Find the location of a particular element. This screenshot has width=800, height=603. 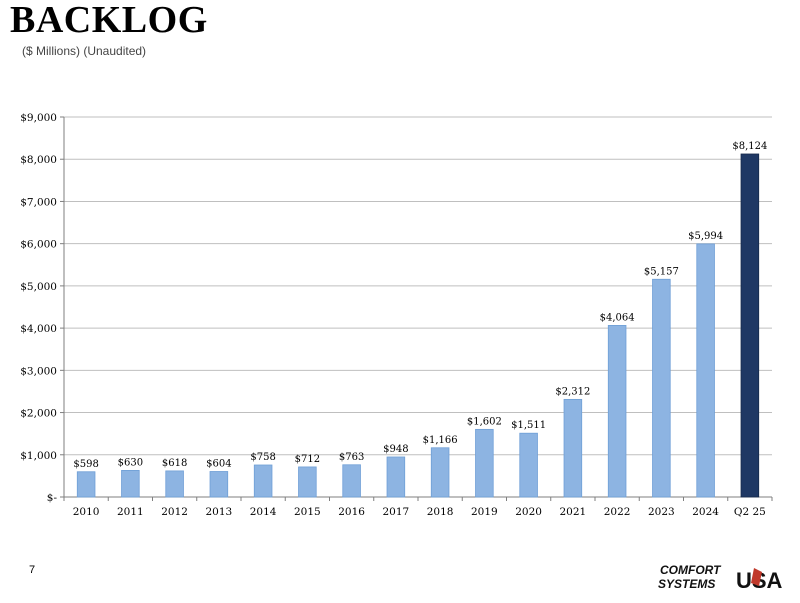

data-label: $2,312 is located at coordinates (572, 391).